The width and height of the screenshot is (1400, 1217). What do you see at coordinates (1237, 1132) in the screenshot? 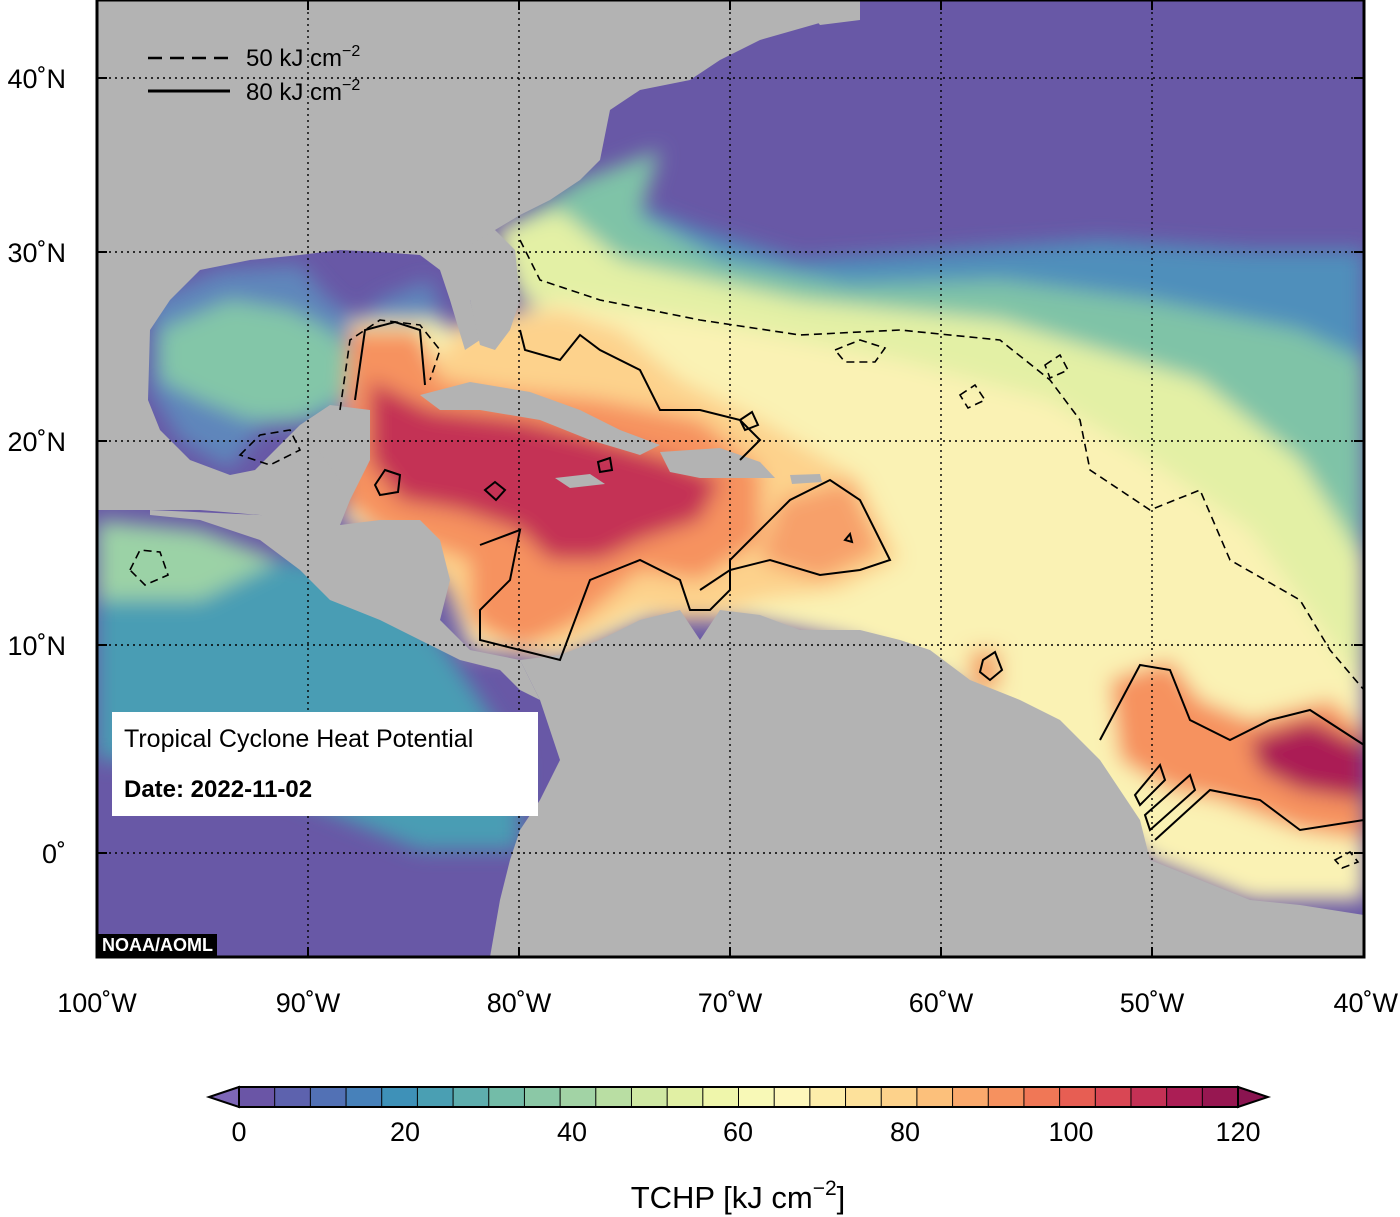
I see `colorbar-tick-label: 120` at bounding box center [1237, 1132].